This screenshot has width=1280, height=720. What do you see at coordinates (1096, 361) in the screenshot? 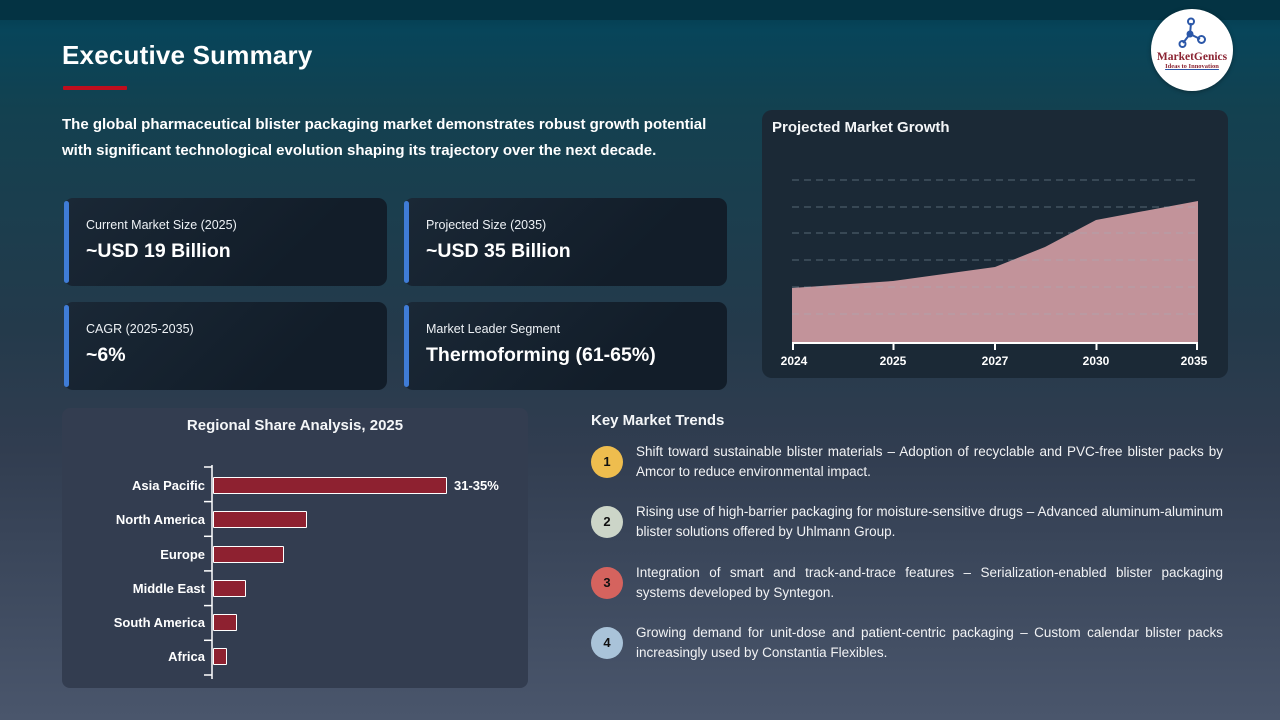
I see `x-tick-label: 2030` at bounding box center [1096, 361].